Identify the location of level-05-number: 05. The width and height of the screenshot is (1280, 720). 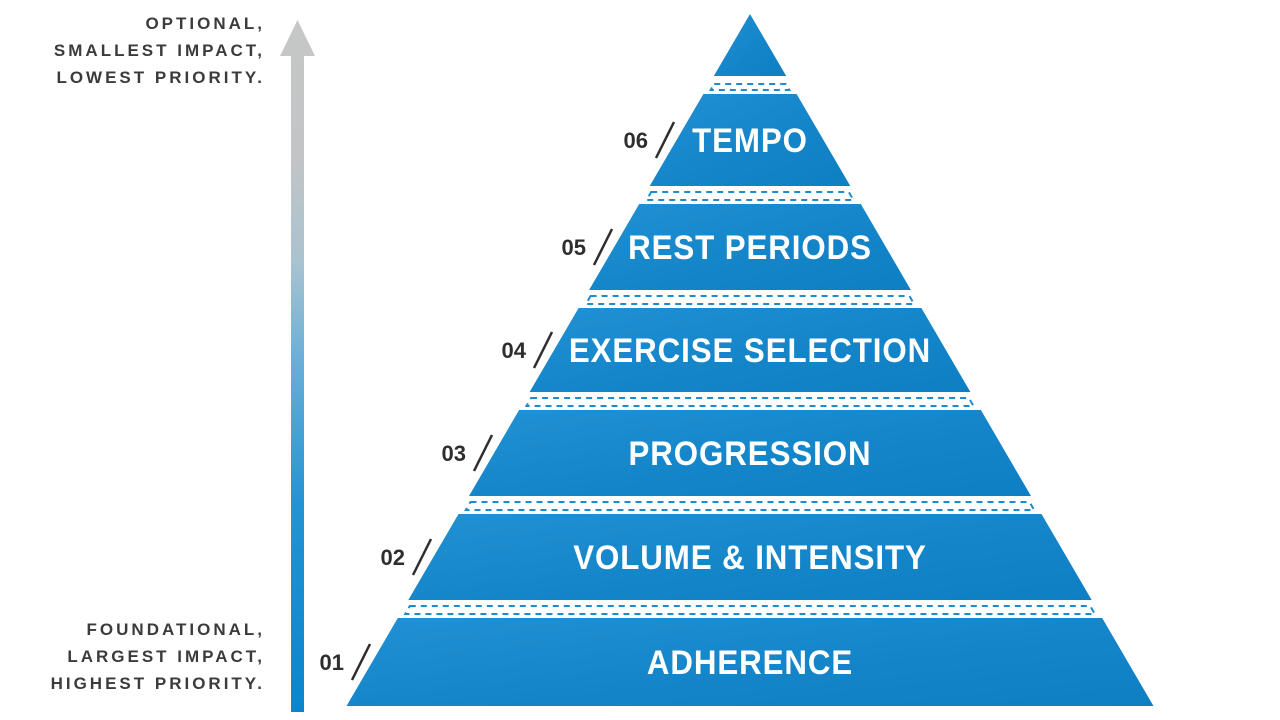
(588, 247).